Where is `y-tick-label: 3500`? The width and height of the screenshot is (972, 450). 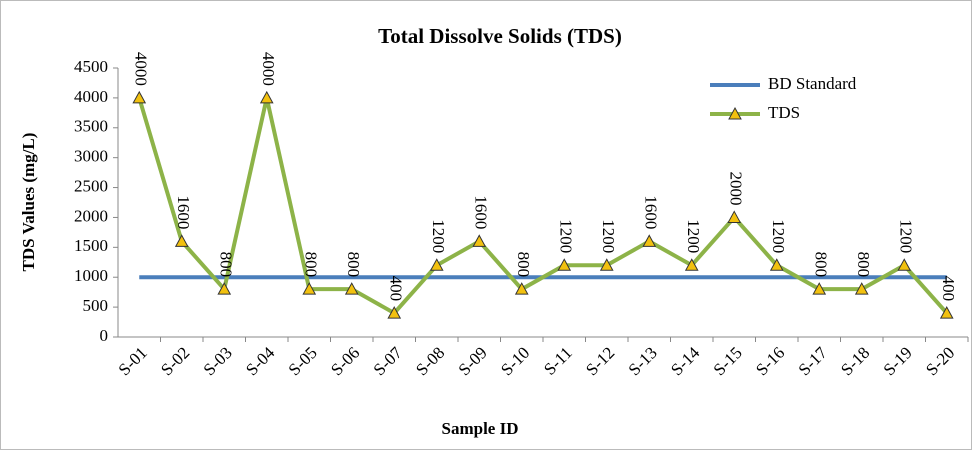
y-tick-label: 3500 is located at coordinates (91, 126).